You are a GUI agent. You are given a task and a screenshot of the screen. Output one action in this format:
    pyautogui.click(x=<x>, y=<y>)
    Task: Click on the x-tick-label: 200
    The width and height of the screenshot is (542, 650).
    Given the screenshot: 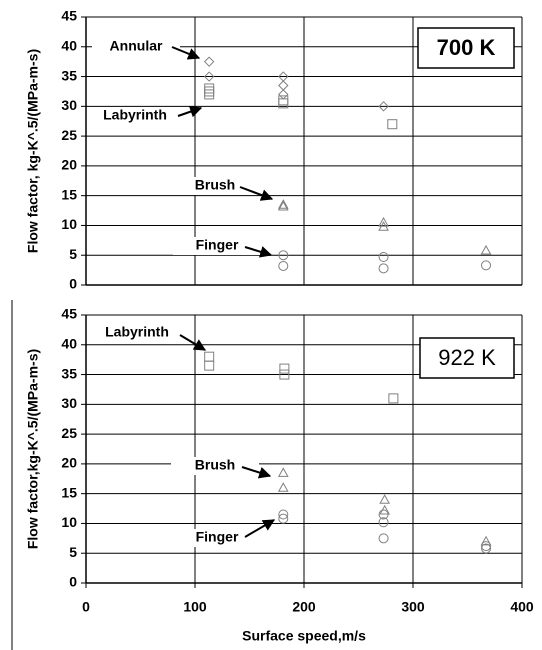 What is the action you would take?
    pyautogui.click(x=304, y=607)
    